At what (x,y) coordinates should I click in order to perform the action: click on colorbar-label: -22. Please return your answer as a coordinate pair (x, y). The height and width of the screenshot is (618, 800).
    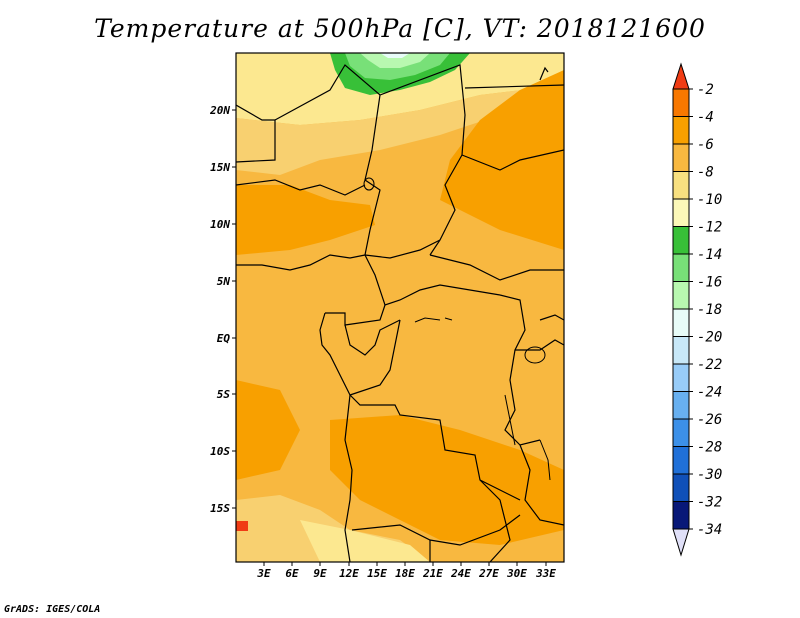
    Looking at the image, I should click on (709, 365).